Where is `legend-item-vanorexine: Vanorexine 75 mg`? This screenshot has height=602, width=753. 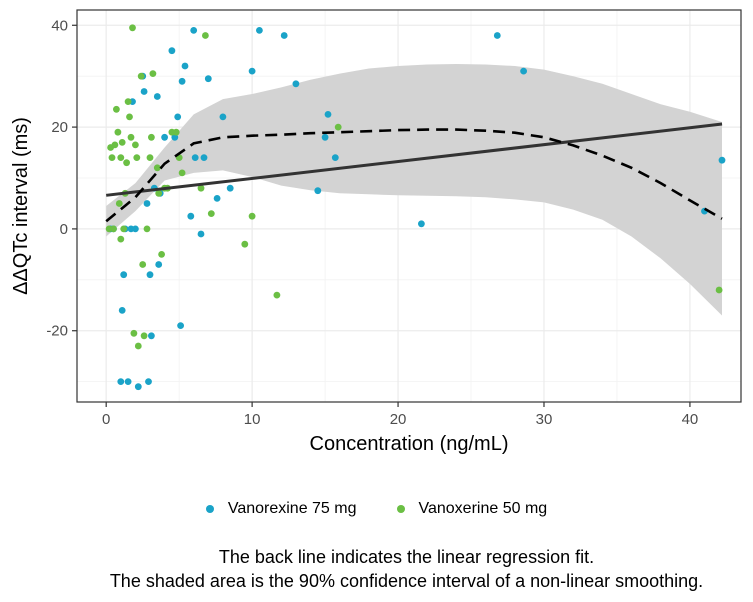
legend-item-vanorexine: Vanorexine 75 mg is located at coordinates (281, 509).